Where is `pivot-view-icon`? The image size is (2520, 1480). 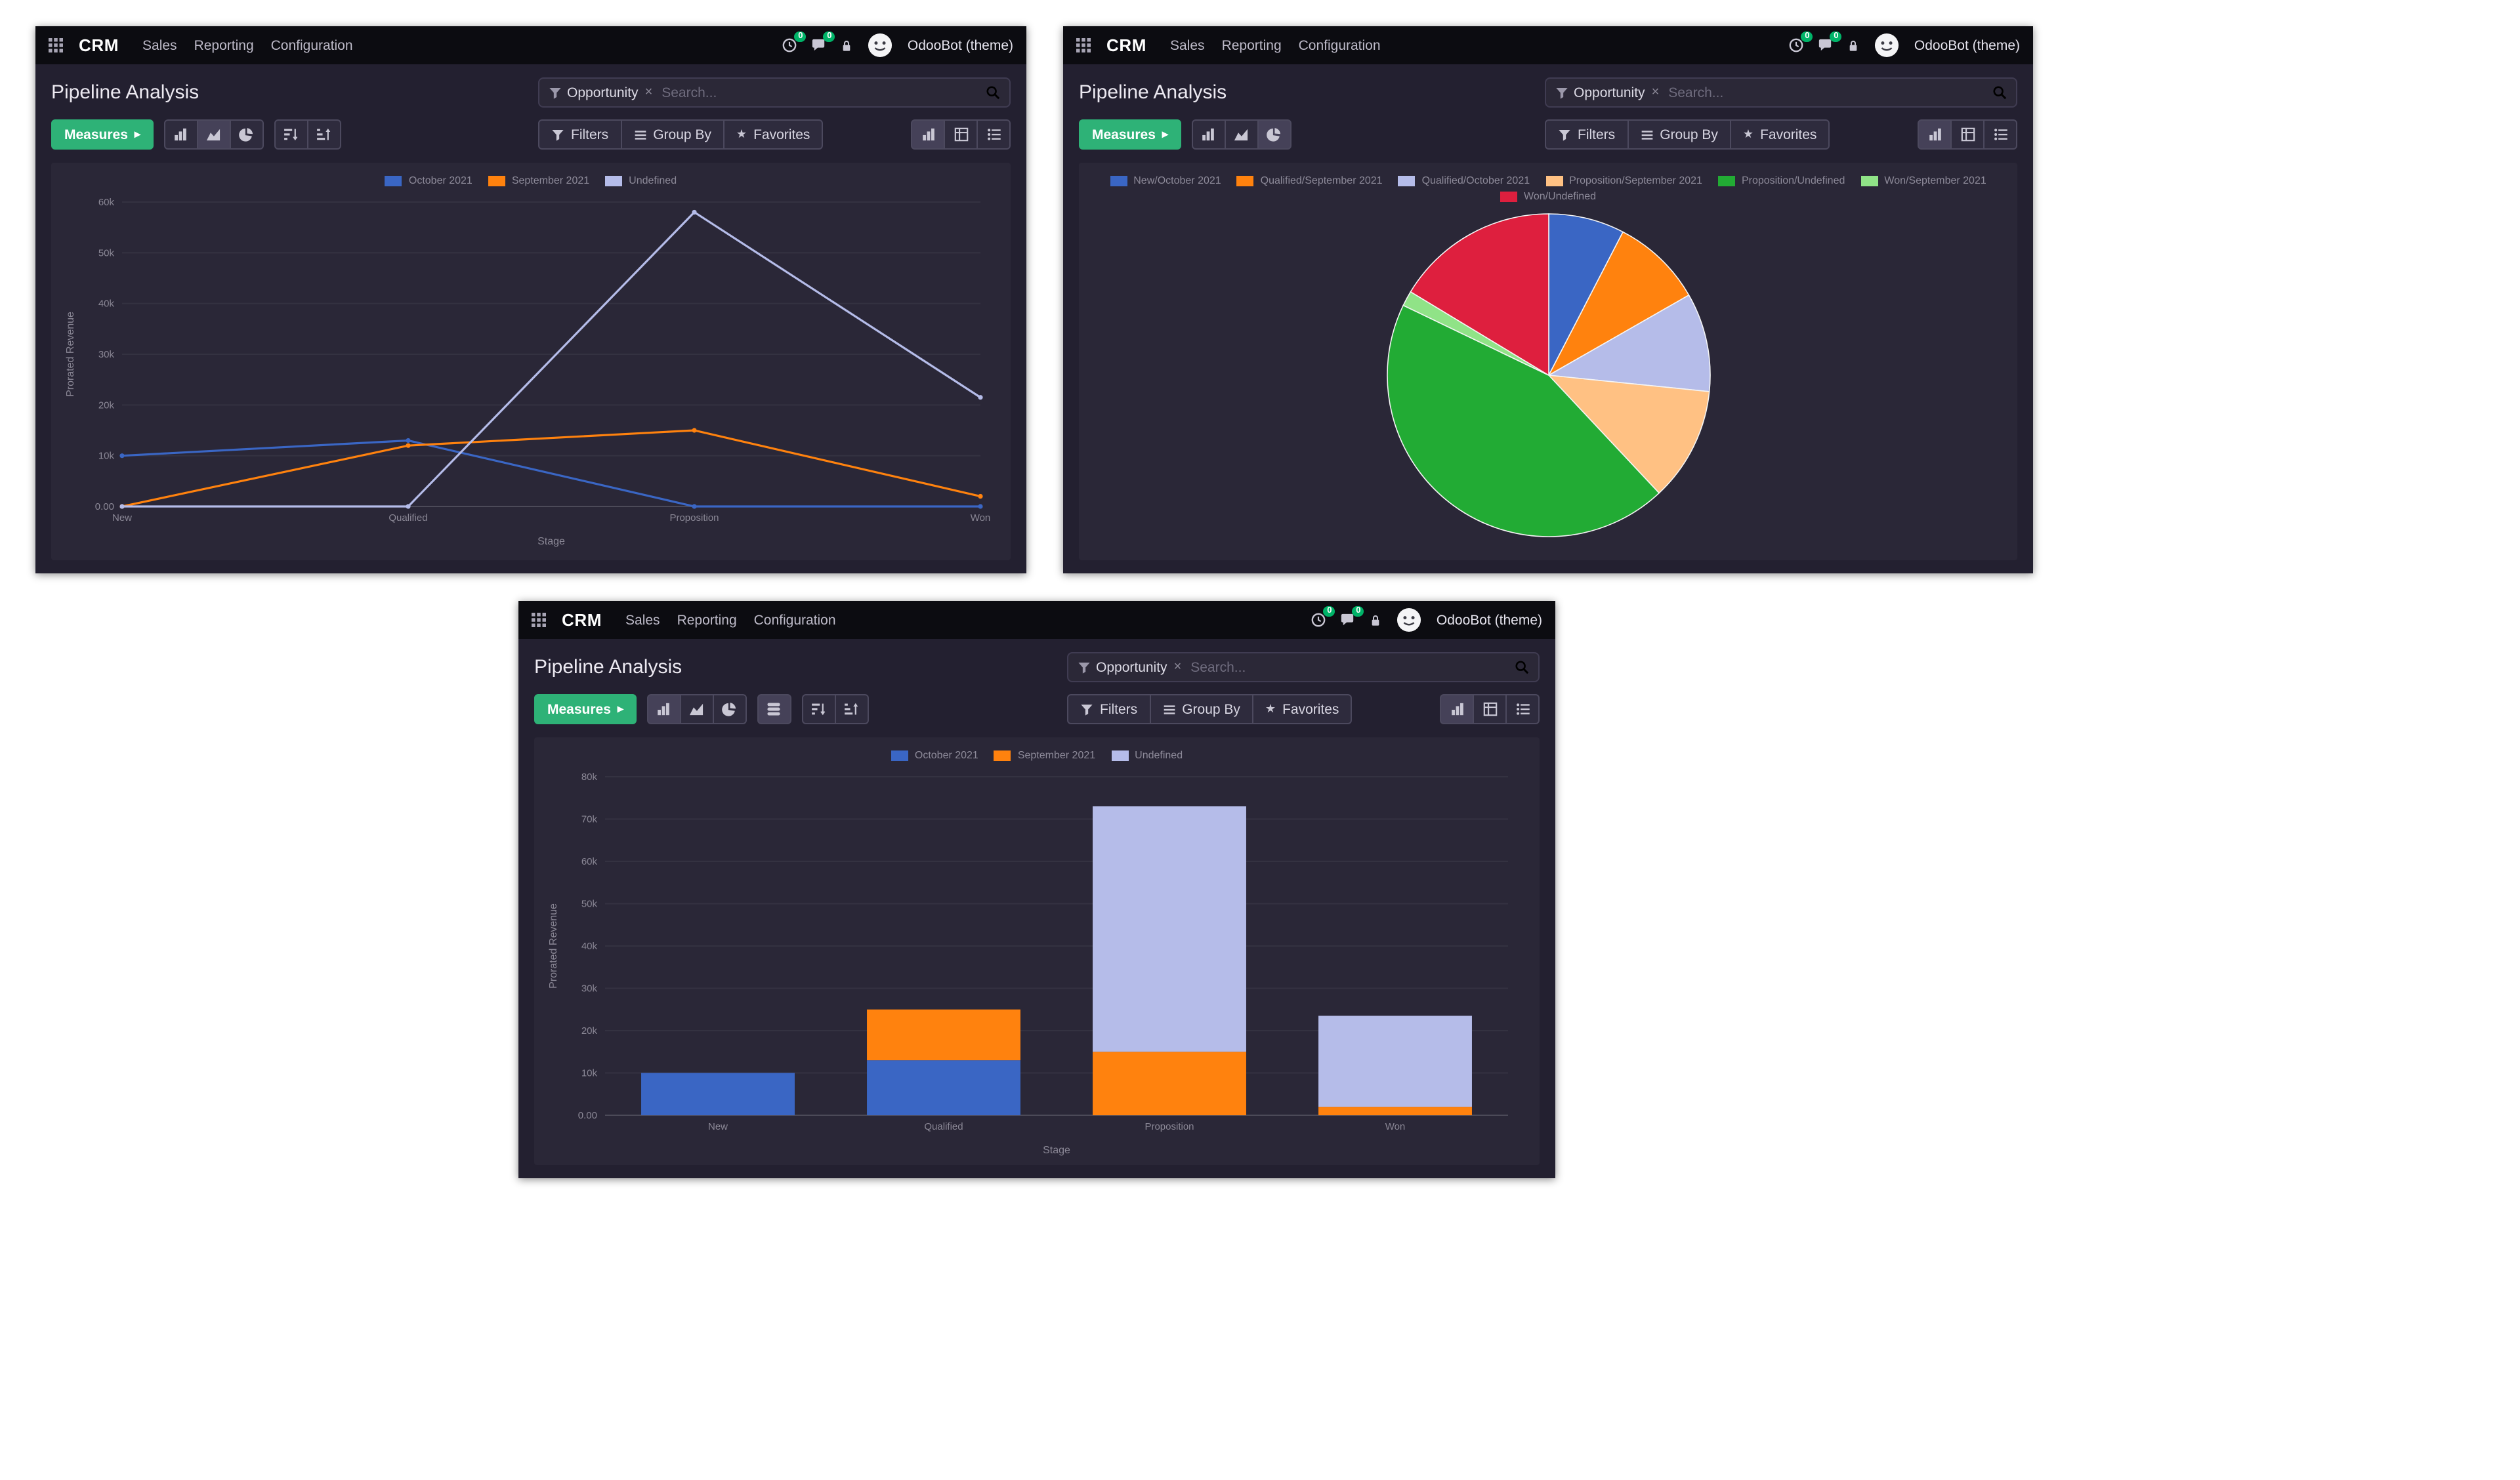
pivot-view-icon is located at coordinates (1489, 709).